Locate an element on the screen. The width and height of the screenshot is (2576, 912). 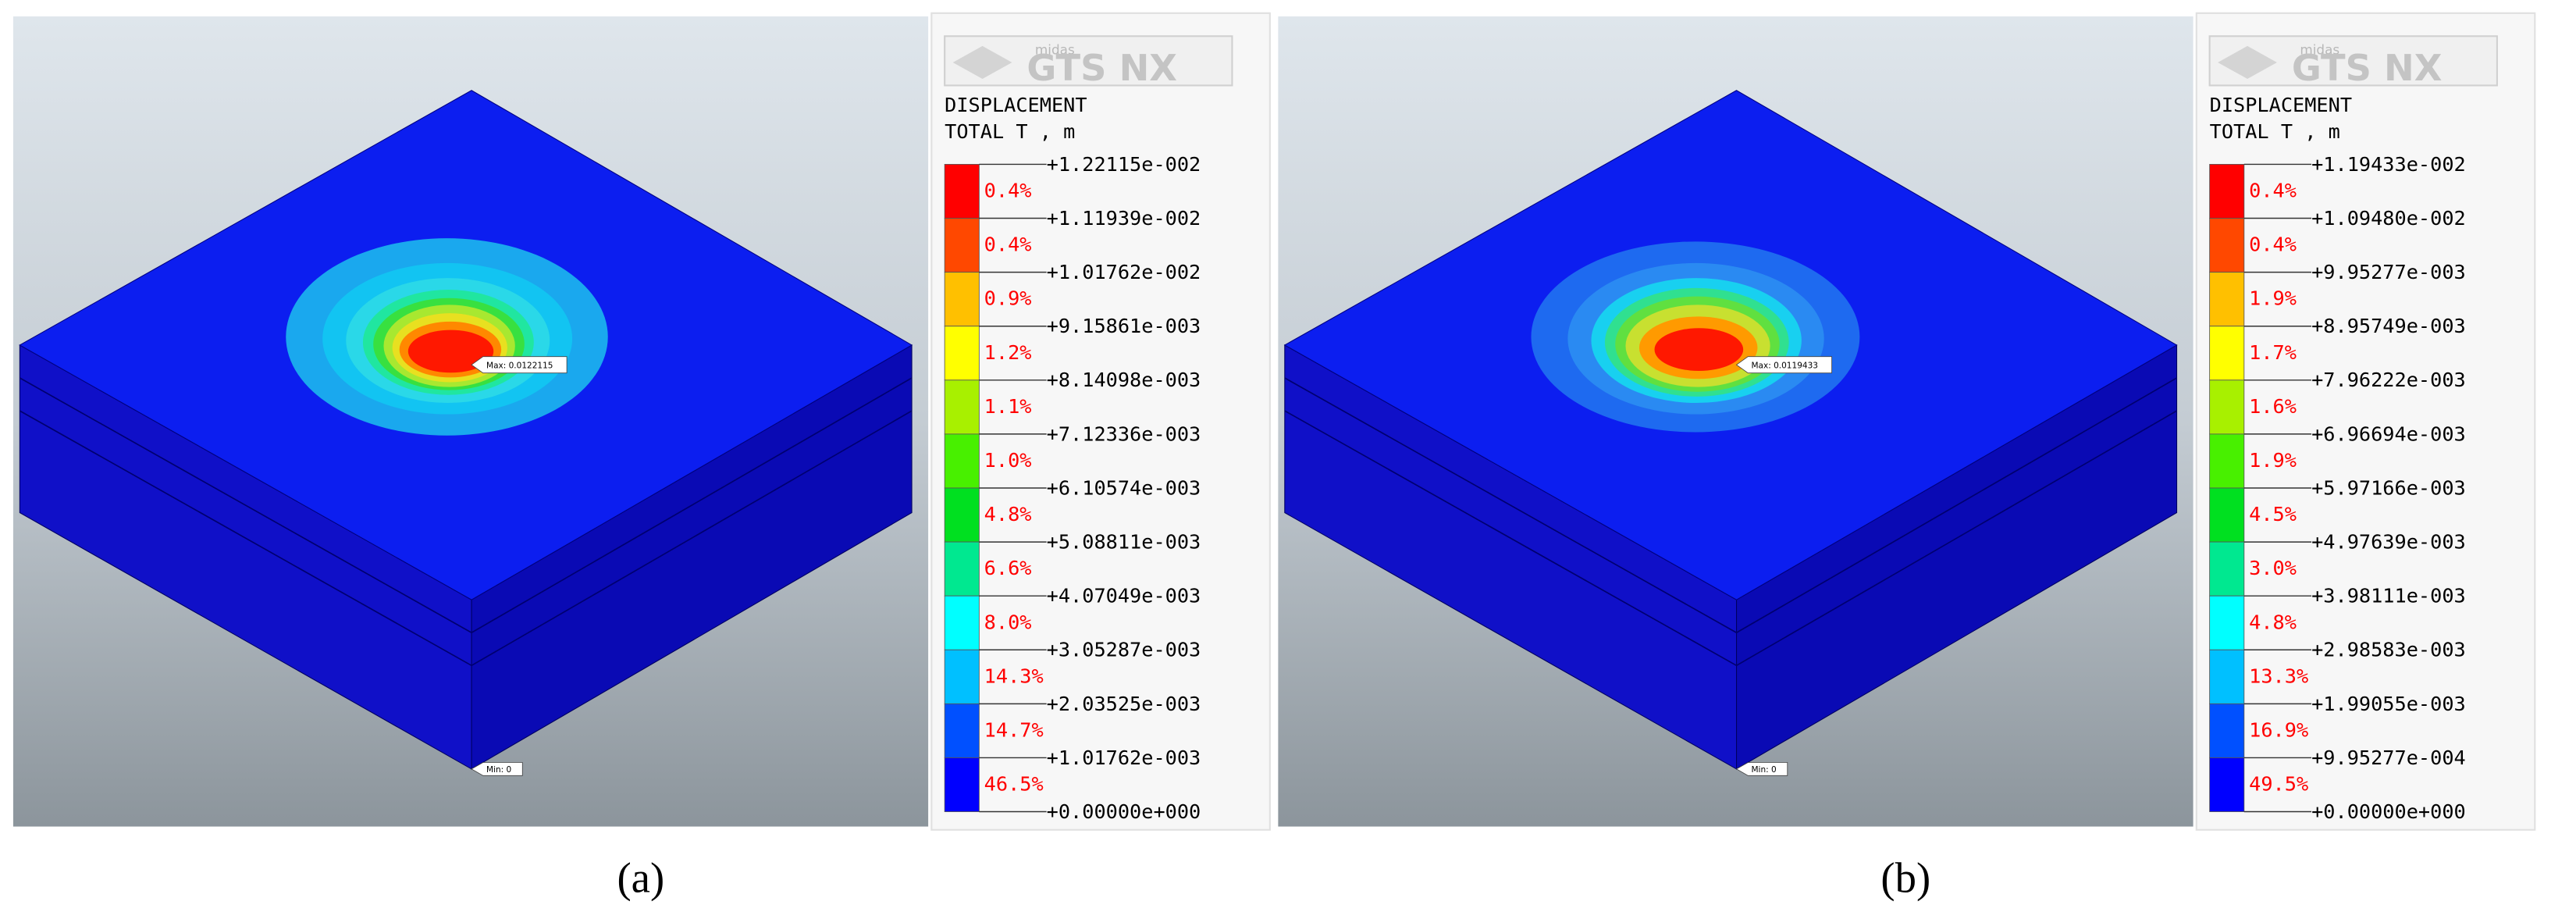
max-label: Max: 0.0119433 is located at coordinates (1784, 365).